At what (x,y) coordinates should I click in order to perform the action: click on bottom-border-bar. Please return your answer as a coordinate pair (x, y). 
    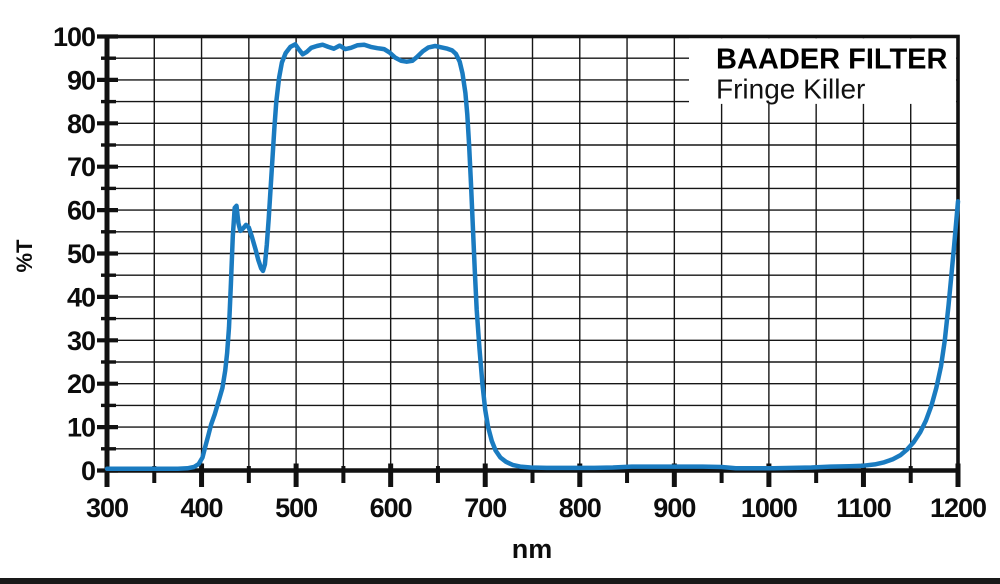
    Looking at the image, I should click on (500, 581).